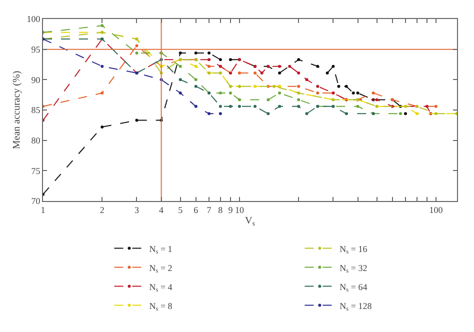  Describe the element at coordinates (231, 209) in the screenshot. I see `x-tick-label: 9` at that location.